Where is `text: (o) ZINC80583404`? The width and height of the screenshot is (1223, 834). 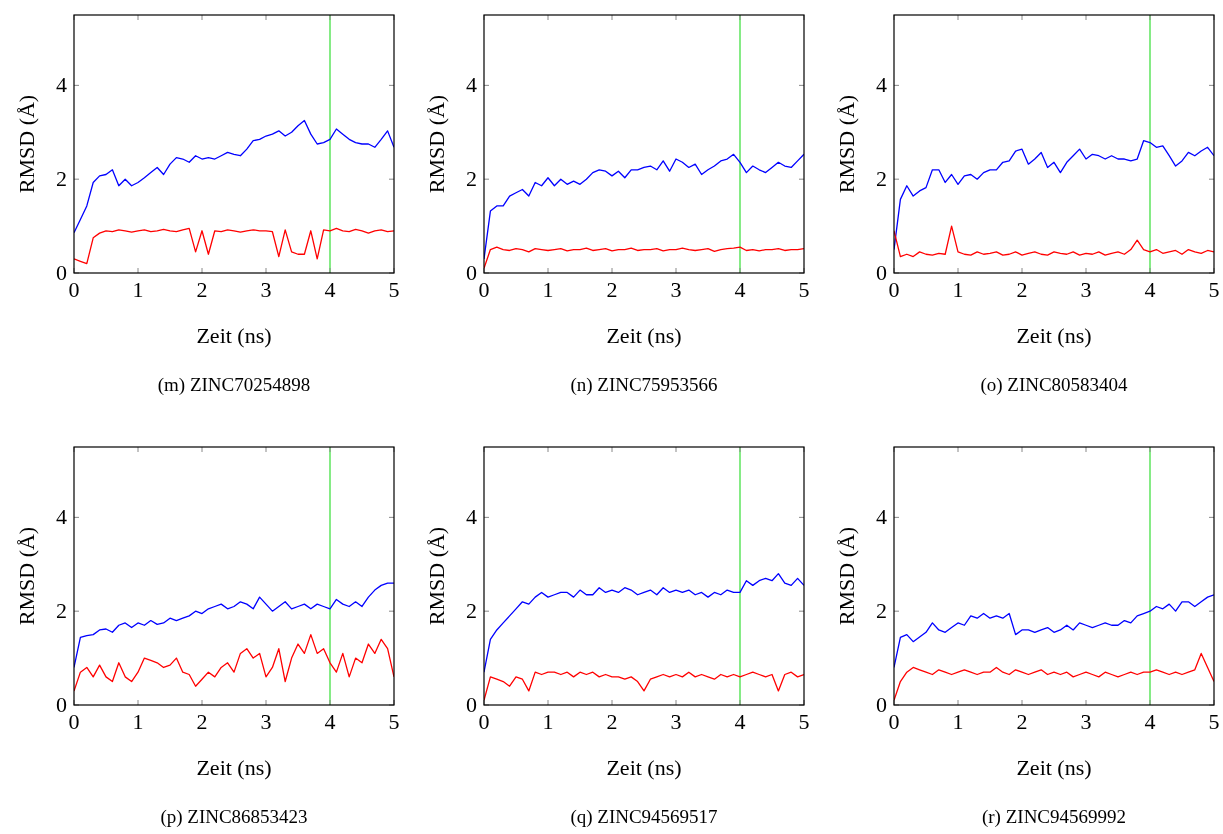 text: (o) ZINC80583404 is located at coordinates (1054, 385).